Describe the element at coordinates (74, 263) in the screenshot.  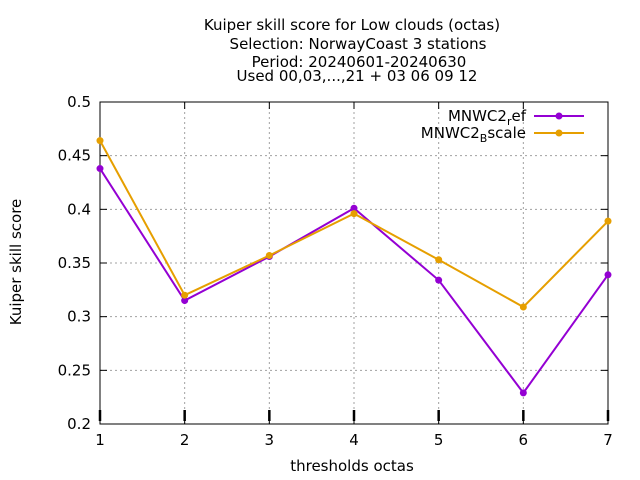
I see `y-tick-label: 0.35` at that location.